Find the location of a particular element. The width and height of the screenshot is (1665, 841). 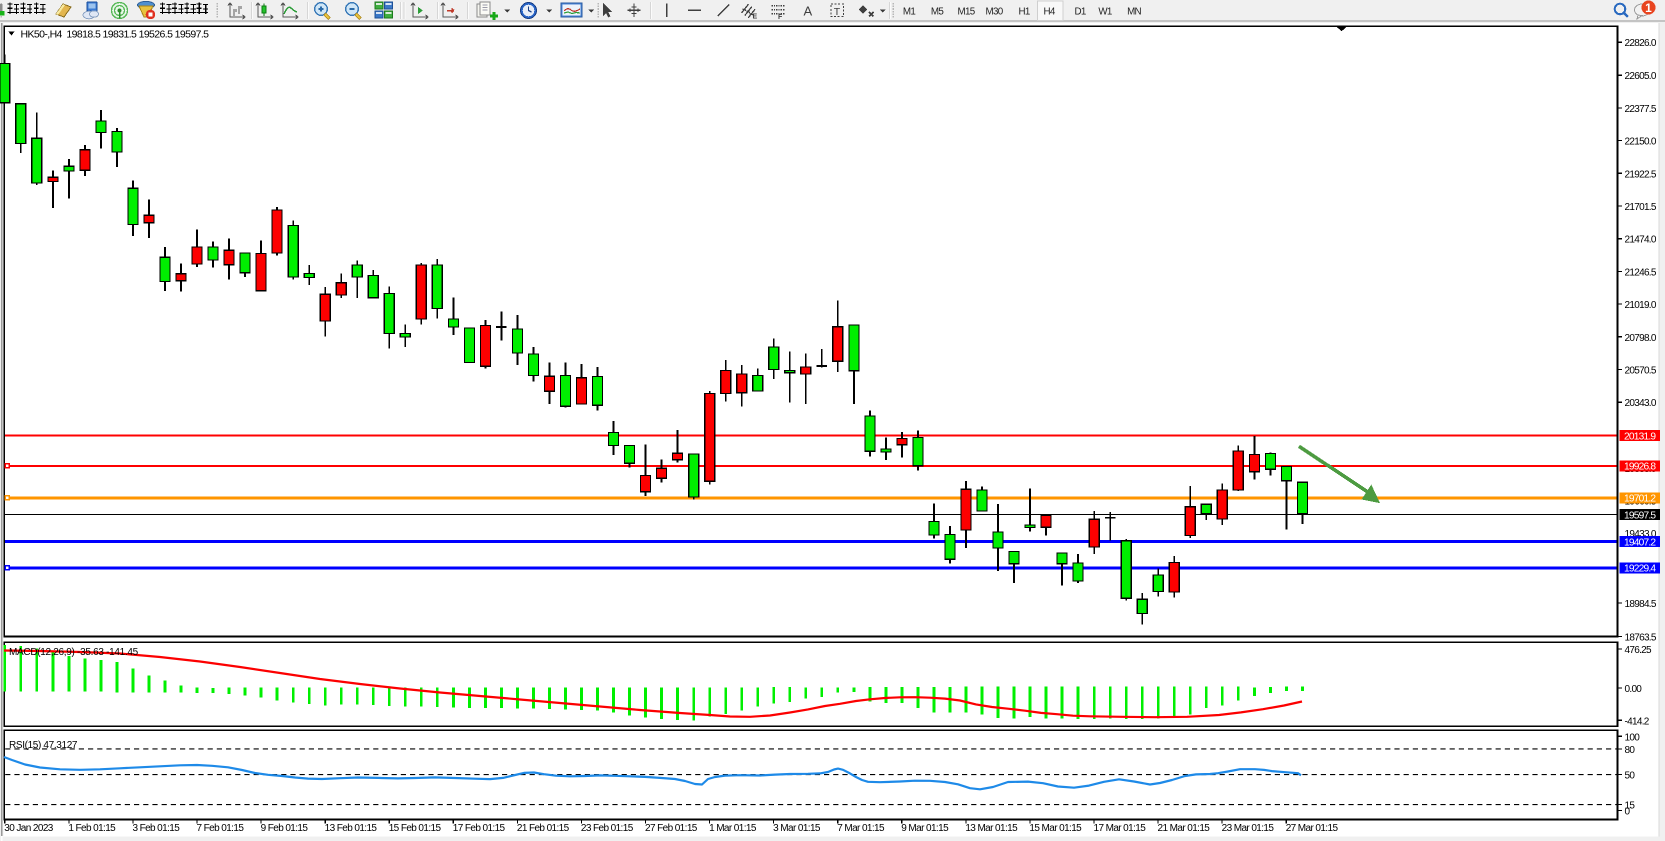

svg-text: 21 Mar 01:15 is located at coordinates (1184, 828).